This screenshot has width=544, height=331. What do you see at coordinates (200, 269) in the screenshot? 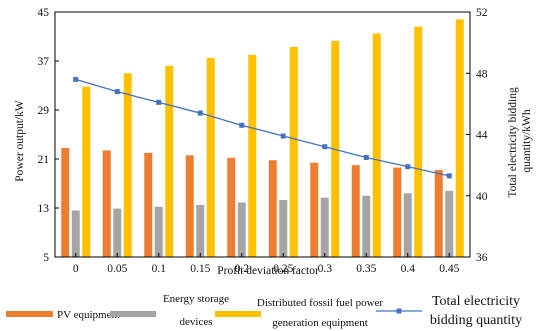
I see `x-tick-label-3: 0.15` at bounding box center [200, 269].